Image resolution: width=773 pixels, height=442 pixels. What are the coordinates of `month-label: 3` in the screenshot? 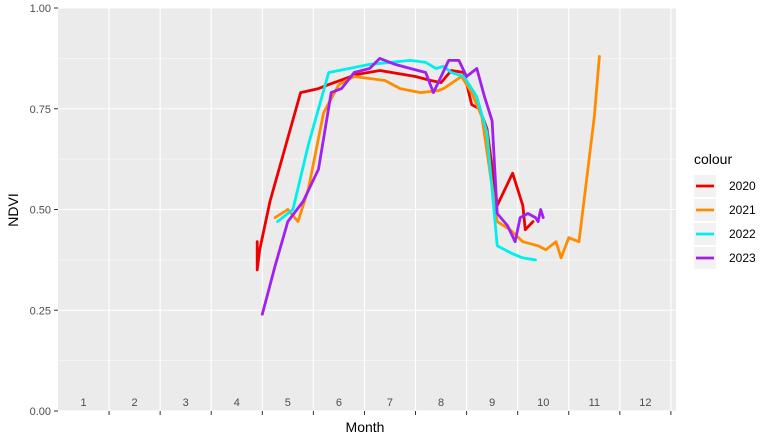 It's located at (186, 403).